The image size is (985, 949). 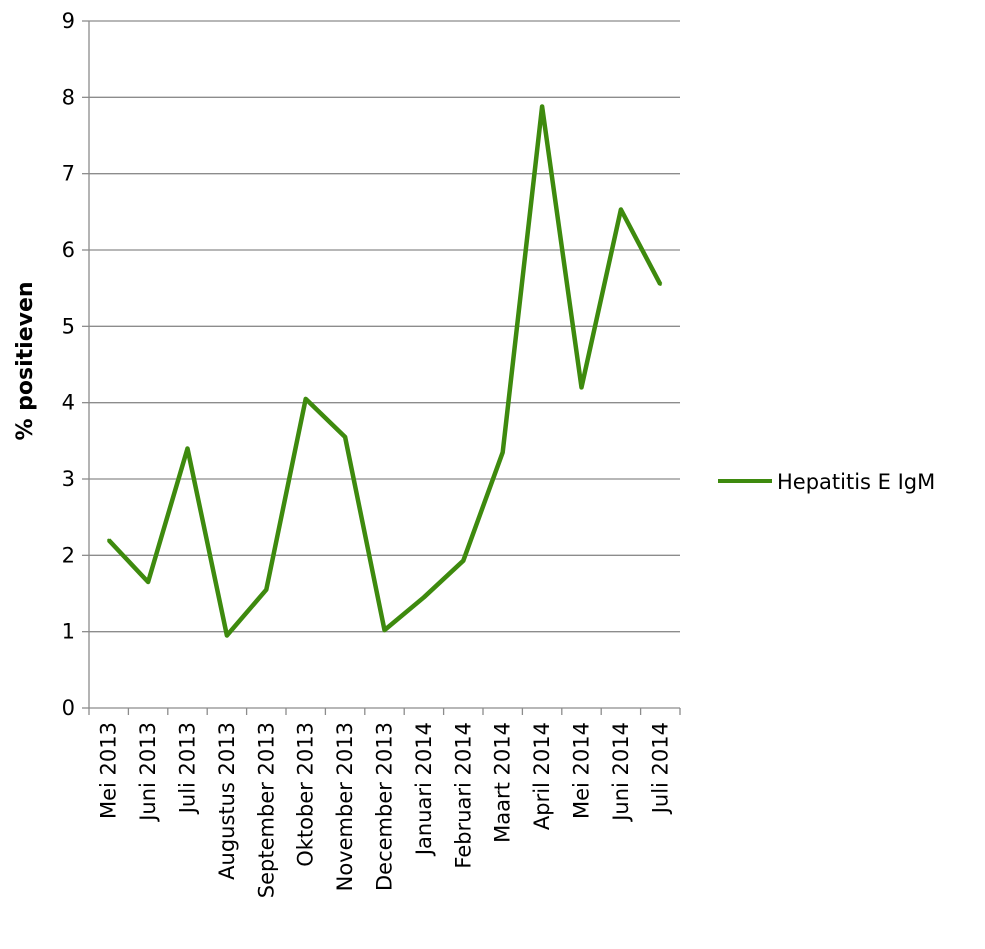 I want to click on x-tick-label: Oktober 2013, so click(x=306, y=794).